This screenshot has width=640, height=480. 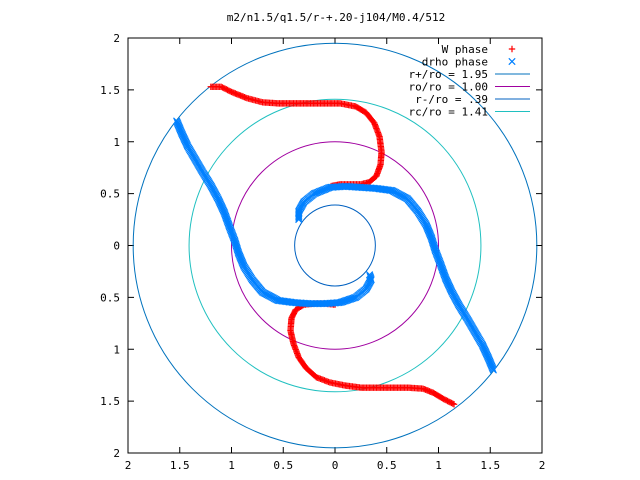 What do you see at coordinates (116, 246) in the screenshot?
I see `y-tick-label: 0` at bounding box center [116, 246].